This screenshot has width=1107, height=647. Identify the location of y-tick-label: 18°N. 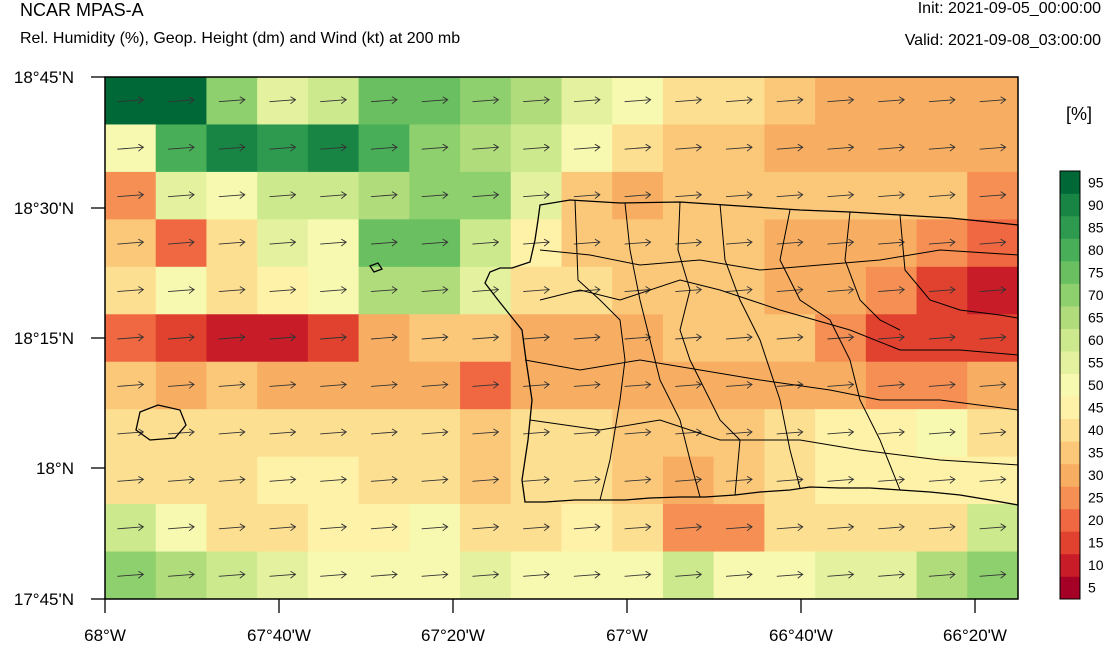
(55, 468).